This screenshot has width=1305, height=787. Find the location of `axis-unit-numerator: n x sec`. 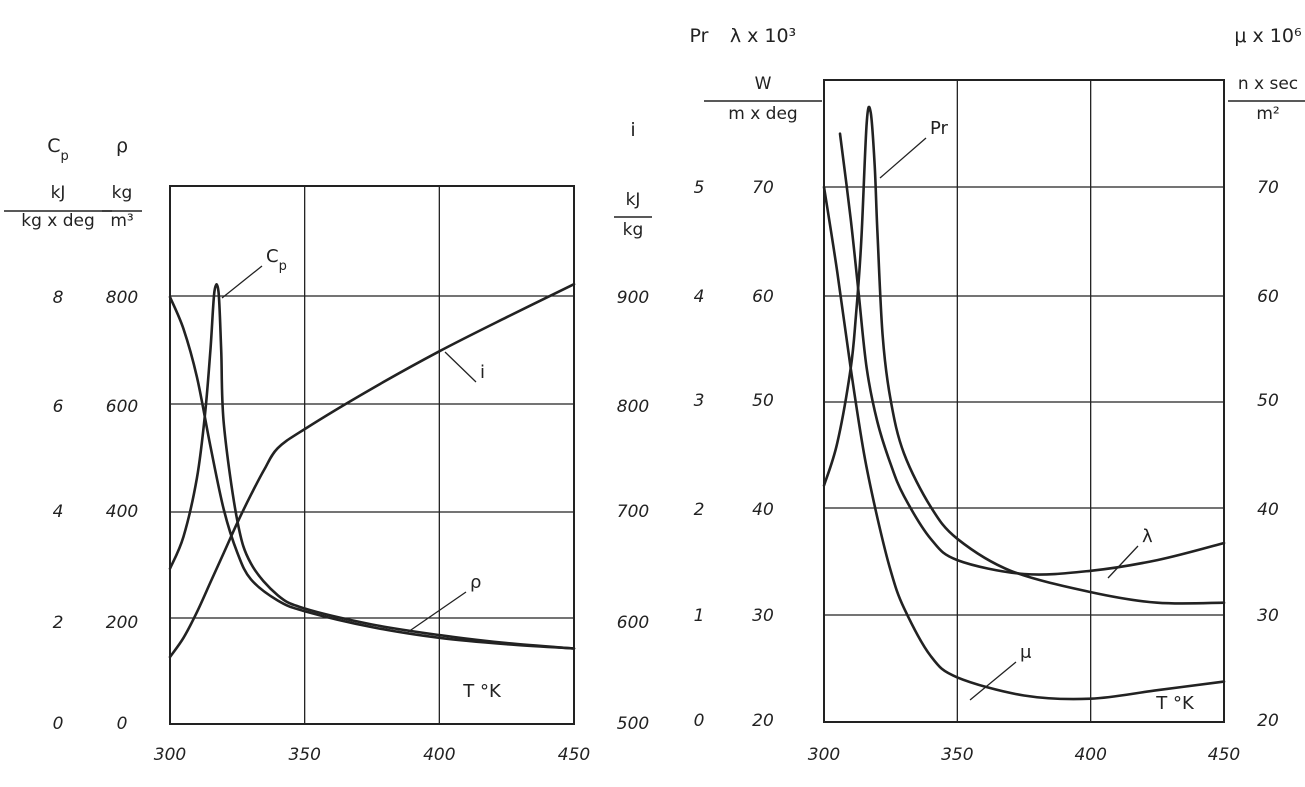

axis-unit-numerator: n x sec is located at coordinates (1268, 84).